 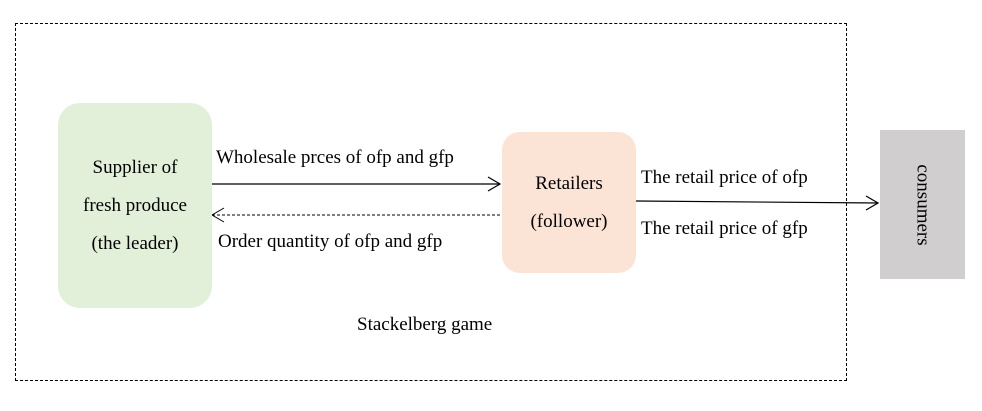 What do you see at coordinates (872, 203) in the screenshot?
I see `retail-price-arrow-head` at bounding box center [872, 203].